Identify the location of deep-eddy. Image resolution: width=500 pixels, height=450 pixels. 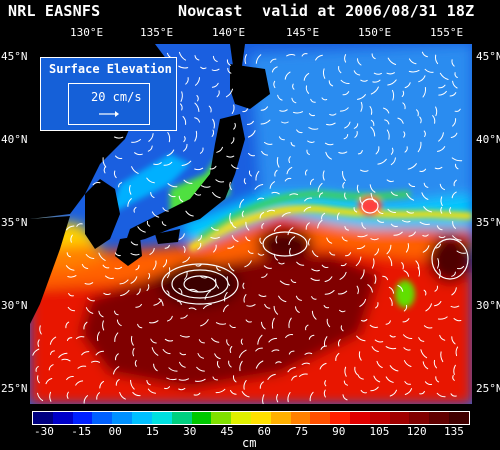
(285, 244).